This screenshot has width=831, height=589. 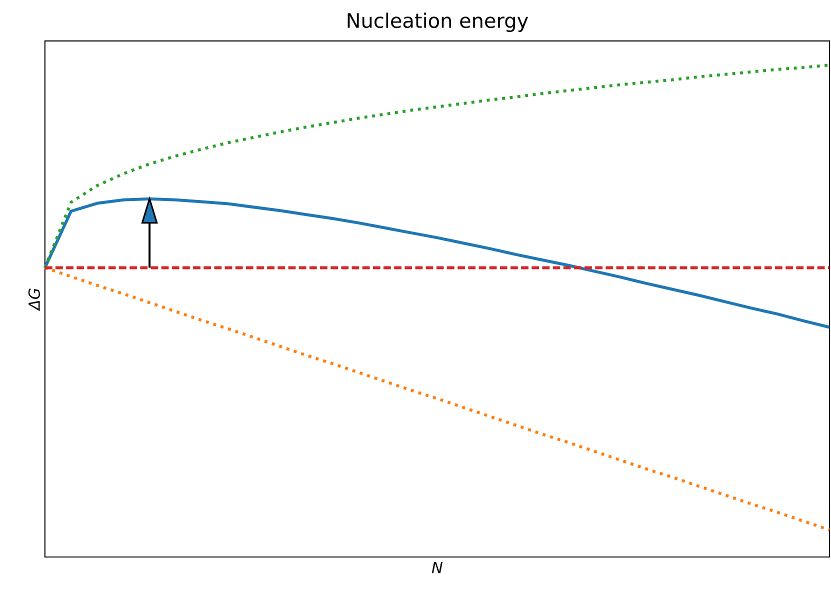 I want to click on y-axis-title: ΔG, so click(x=34, y=300).